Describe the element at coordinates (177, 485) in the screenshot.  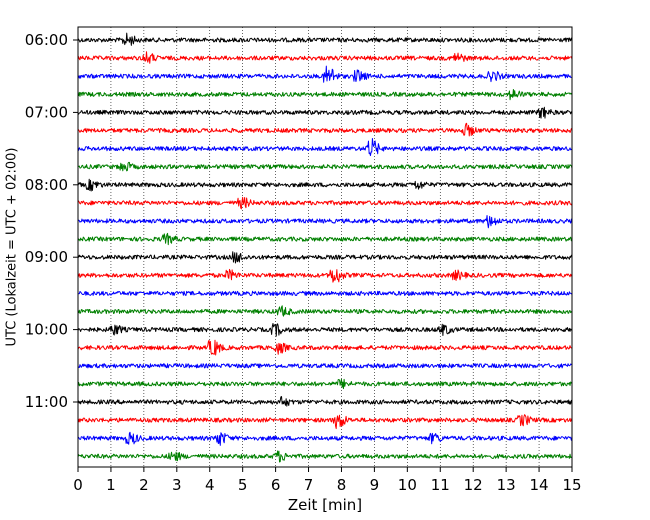
I see `x-tick-label: 3` at that location.